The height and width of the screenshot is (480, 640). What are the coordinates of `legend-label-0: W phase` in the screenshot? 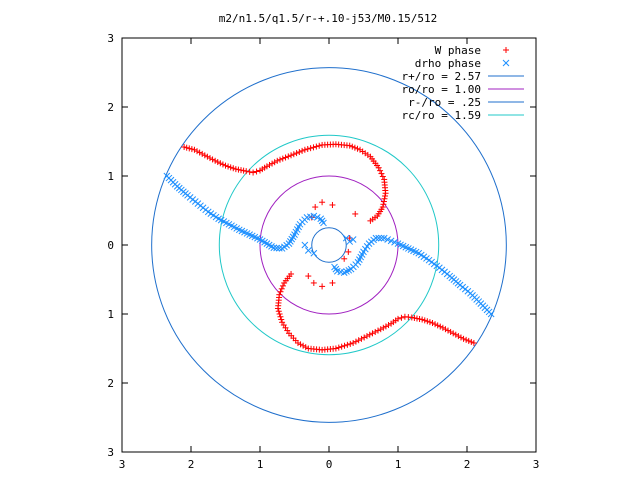 It's located at (458, 50).